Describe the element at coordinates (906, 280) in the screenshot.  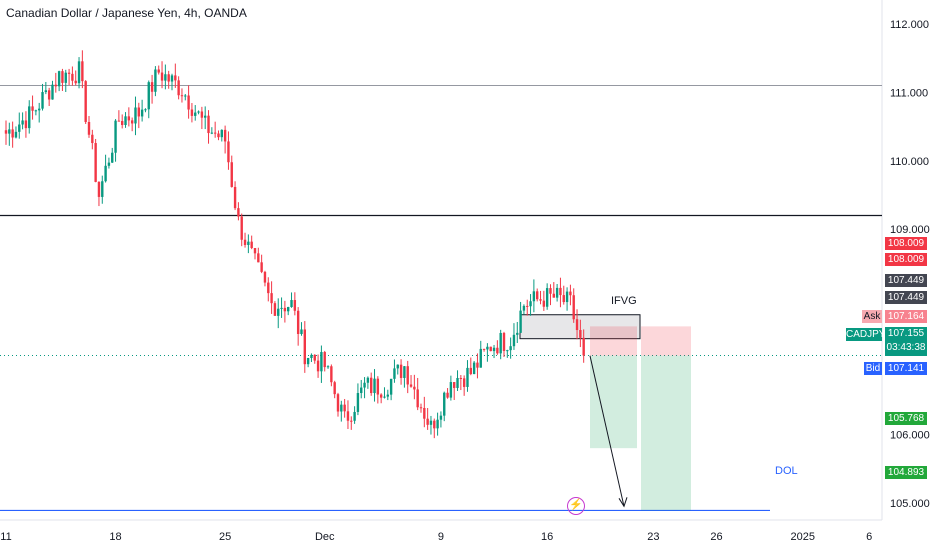
I see `zone-price-tag: 107.449` at that location.